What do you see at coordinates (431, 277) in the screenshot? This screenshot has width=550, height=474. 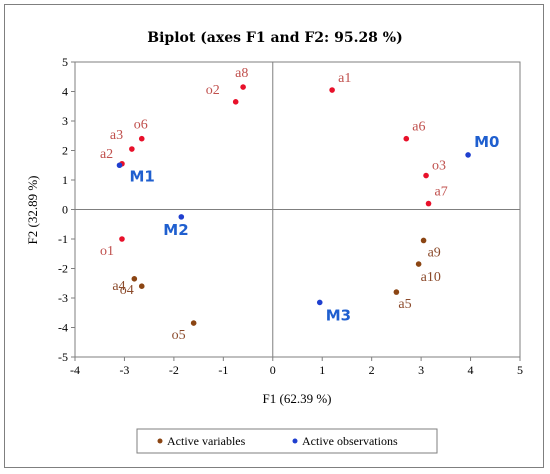 I see `variable-label-a10: a10` at bounding box center [431, 277].